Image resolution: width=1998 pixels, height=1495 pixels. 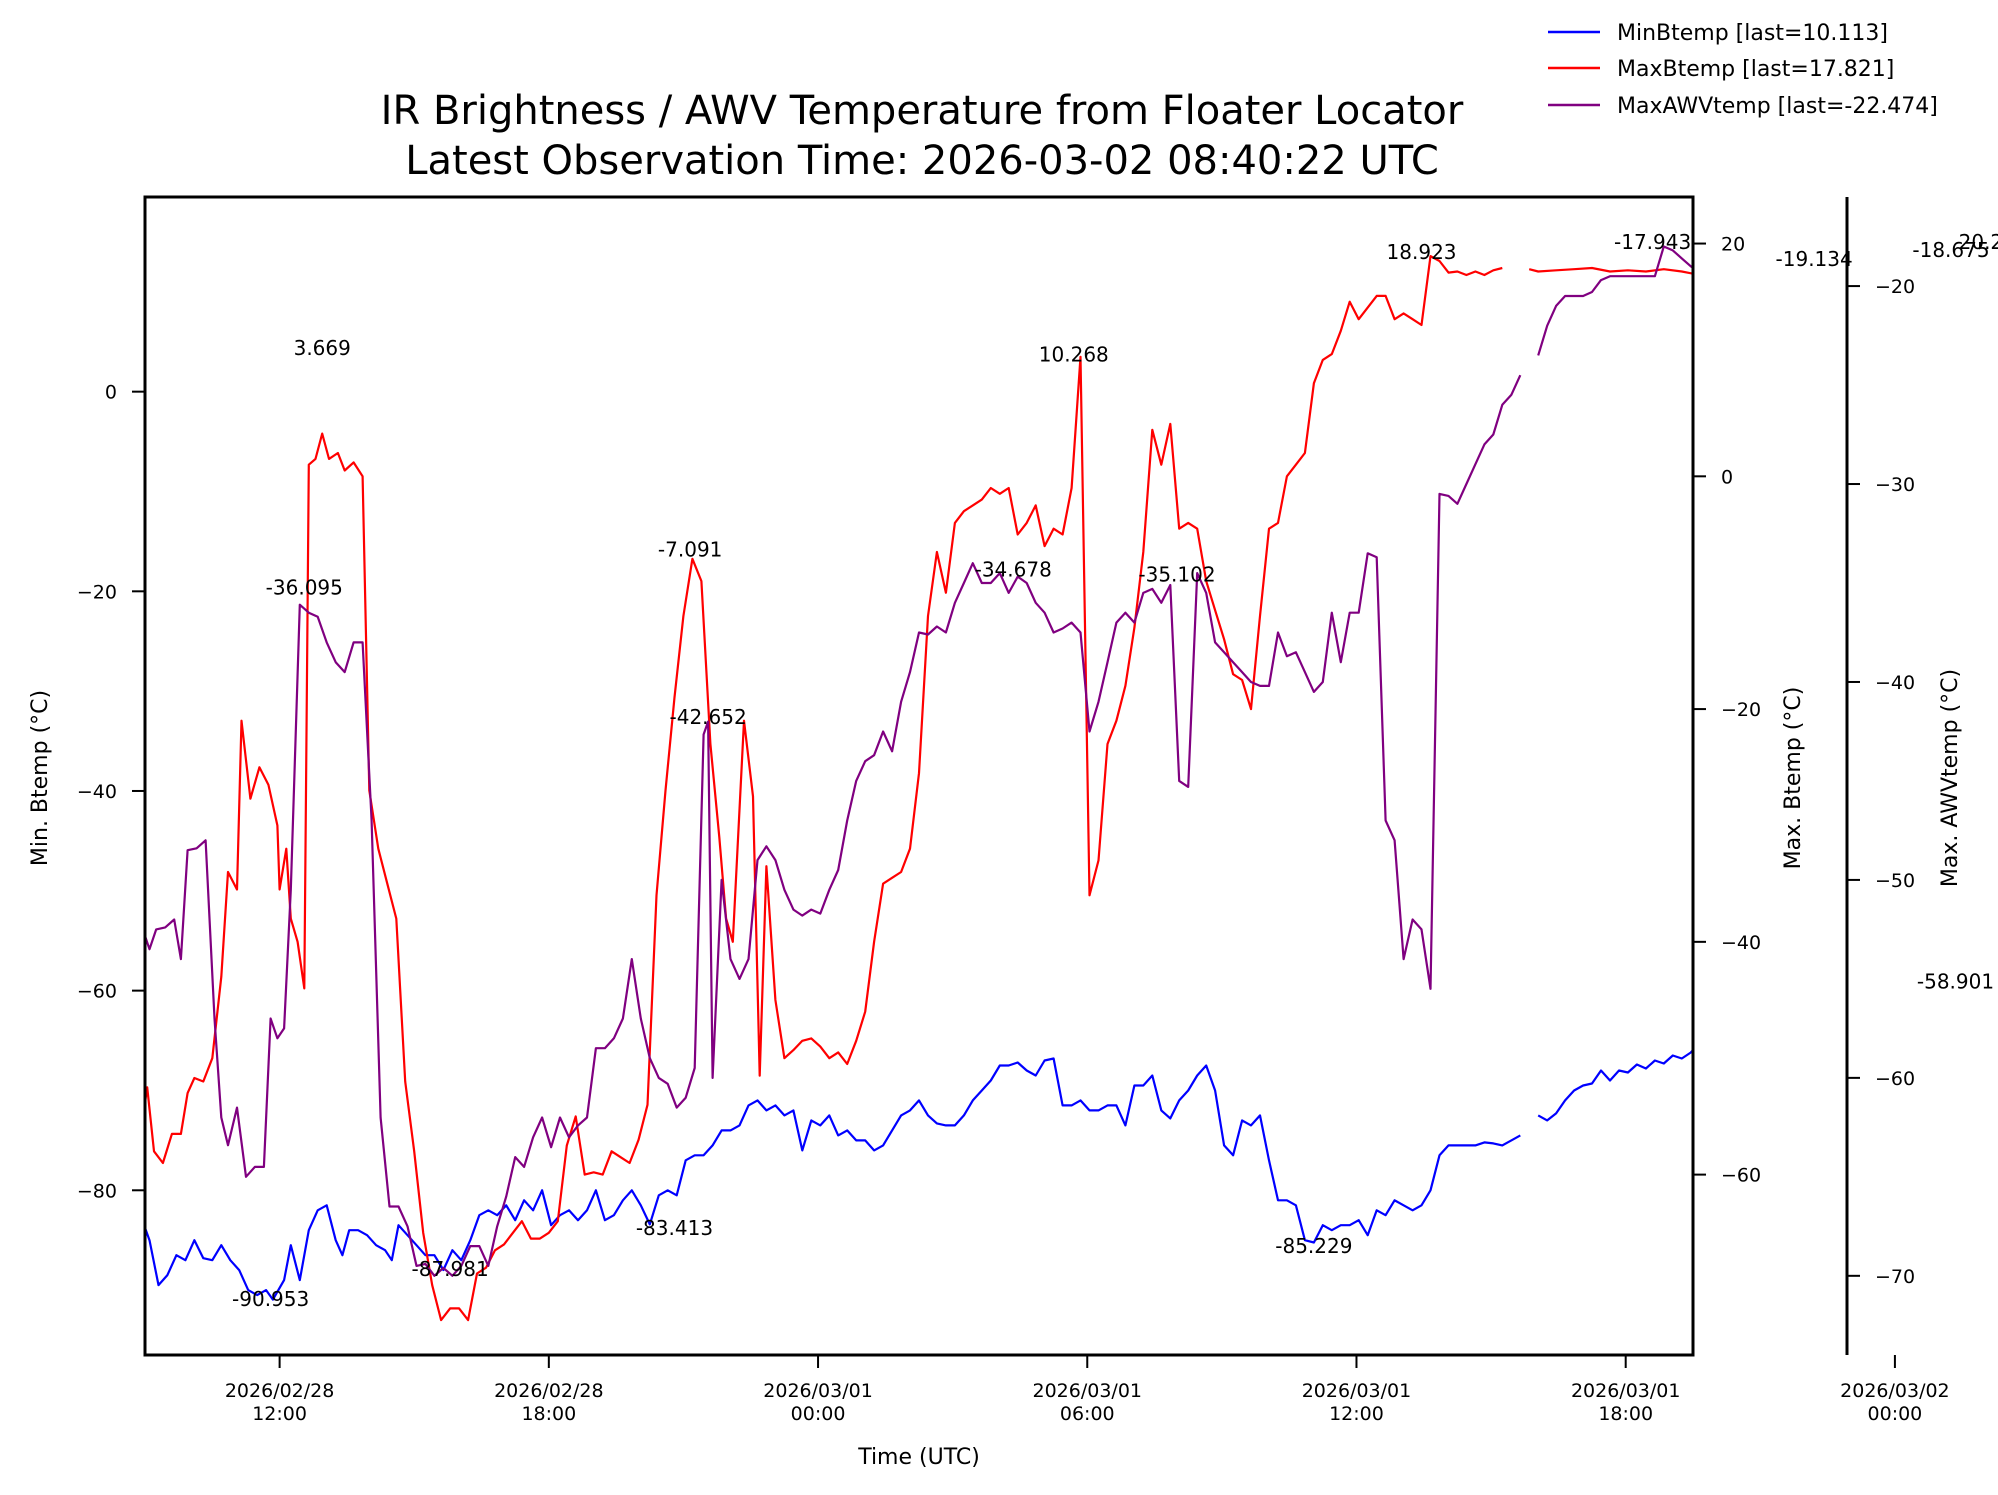 What do you see at coordinates (1741, 943) in the screenshot?
I see `y-right-tick-label: −40` at bounding box center [1741, 943].